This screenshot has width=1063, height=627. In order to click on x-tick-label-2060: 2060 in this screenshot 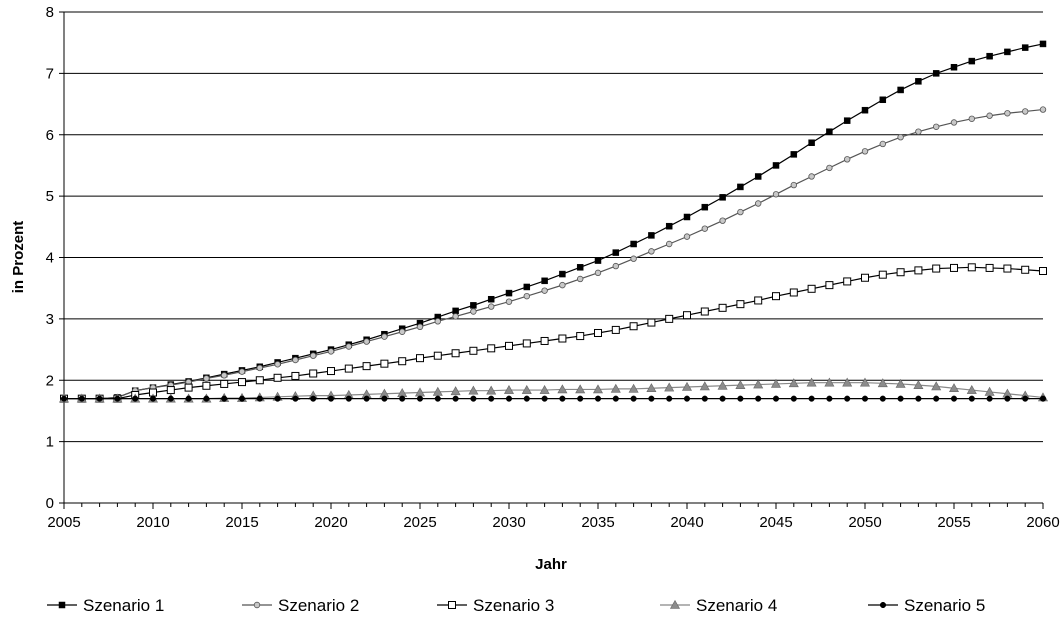, I will do `click(1042, 522)`.